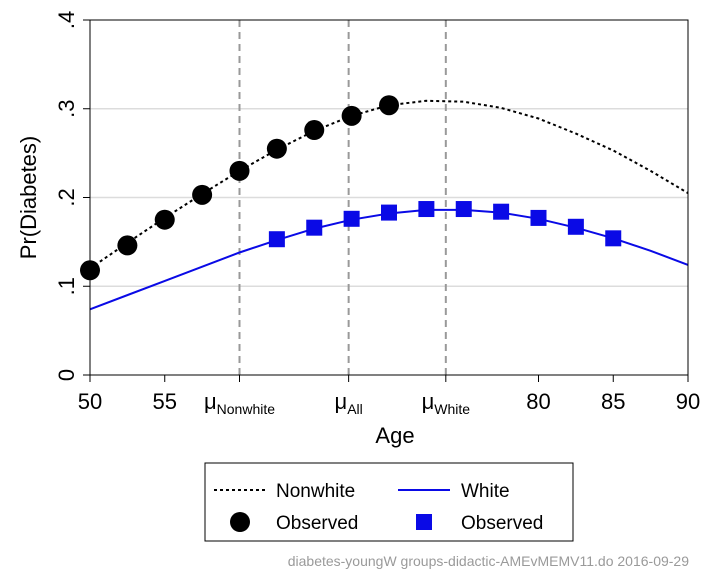  What do you see at coordinates (538, 401) in the screenshot?
I see `x-tick-label: 80` at bounding box center [538, 401].